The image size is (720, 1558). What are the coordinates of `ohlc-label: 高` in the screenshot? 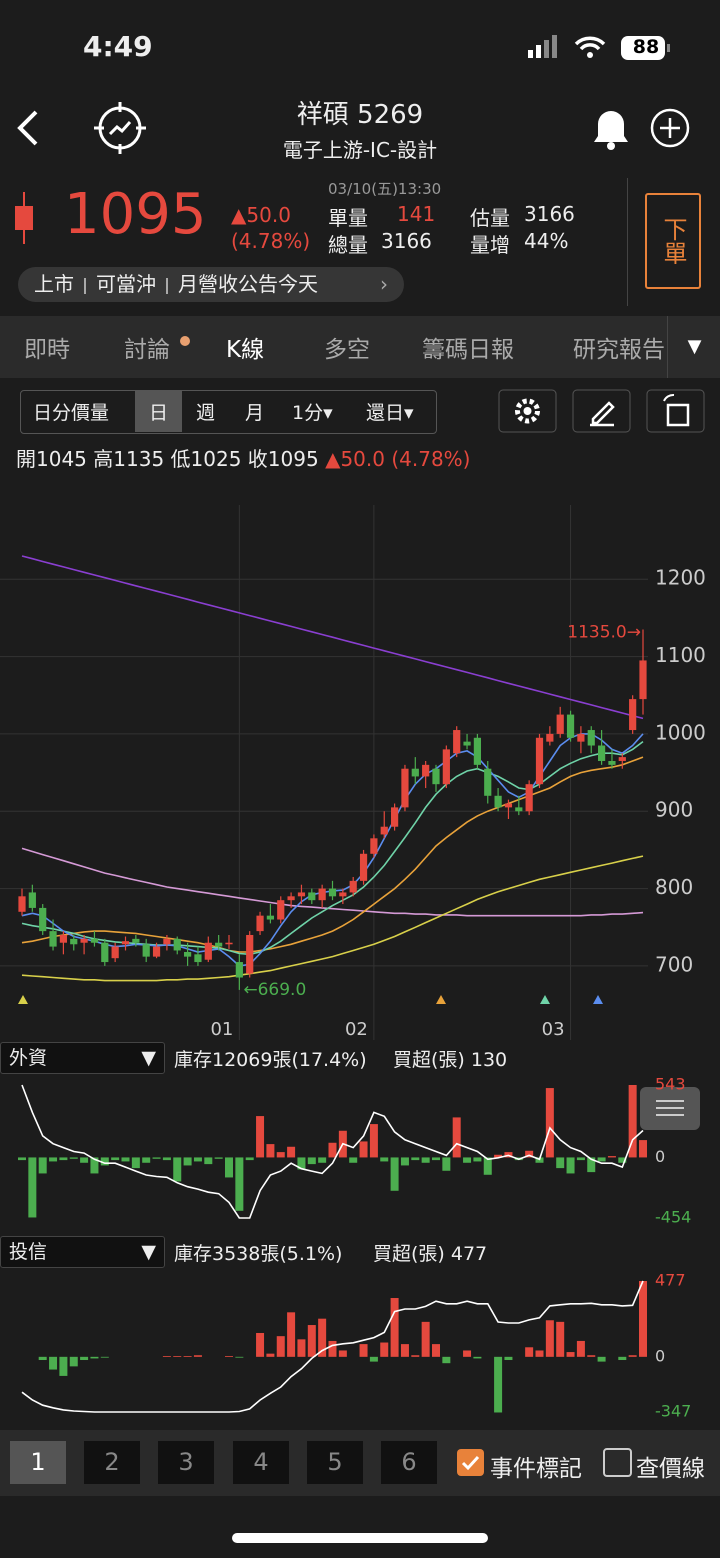 It's located at (103, 459).